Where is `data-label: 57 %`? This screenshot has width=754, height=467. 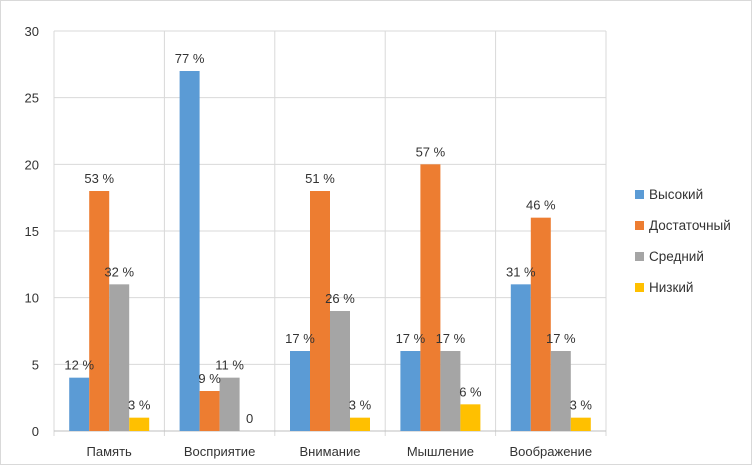
data-label: 57 % is located at coordinates (431, 151).